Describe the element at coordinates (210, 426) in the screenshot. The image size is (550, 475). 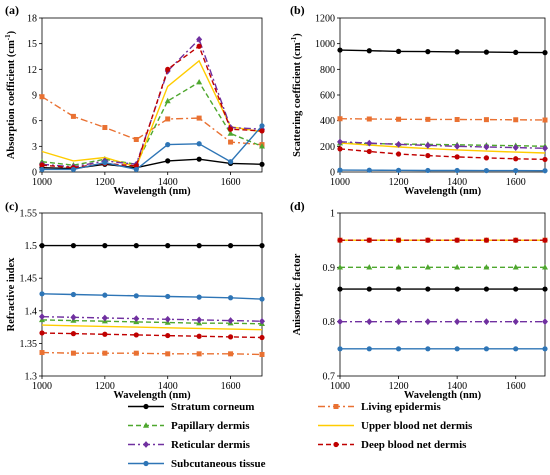
I see `legend-label: Papillary dermis` at that location.